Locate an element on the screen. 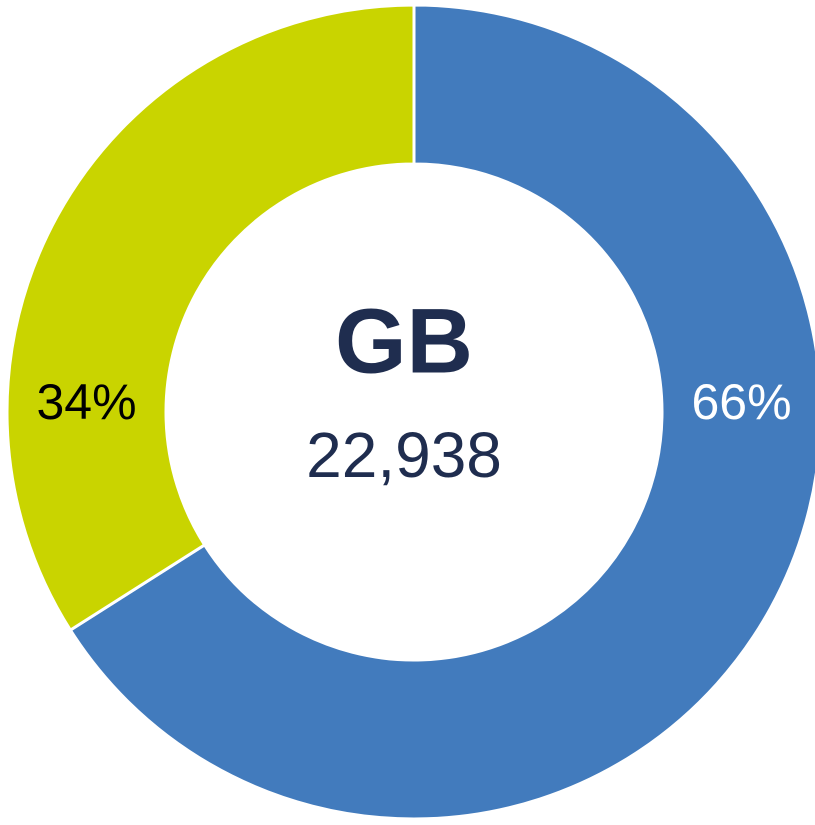 This screenshot has width=815, height=825. center-title: GB is located at coordinates (404, 341).